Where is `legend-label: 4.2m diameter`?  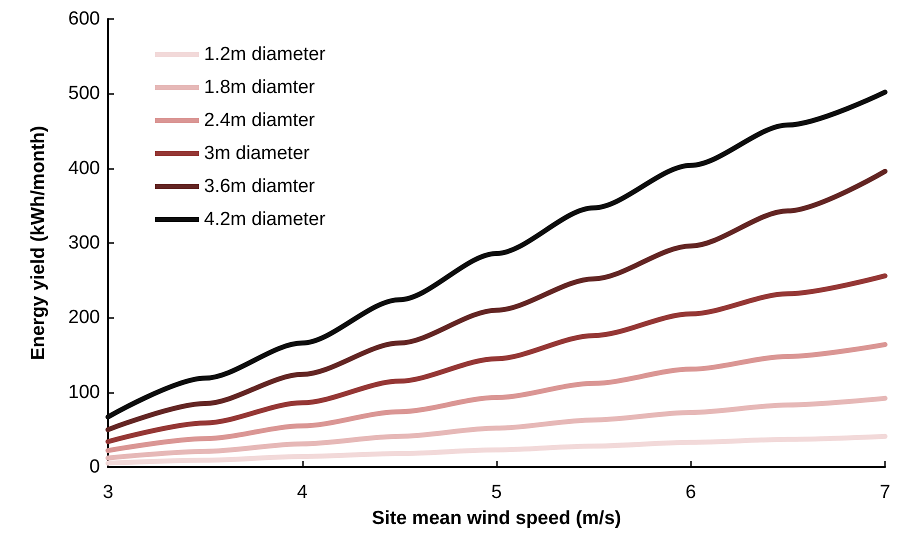
legend-label: 4.2m diameter is located at coordinates (265, 219).